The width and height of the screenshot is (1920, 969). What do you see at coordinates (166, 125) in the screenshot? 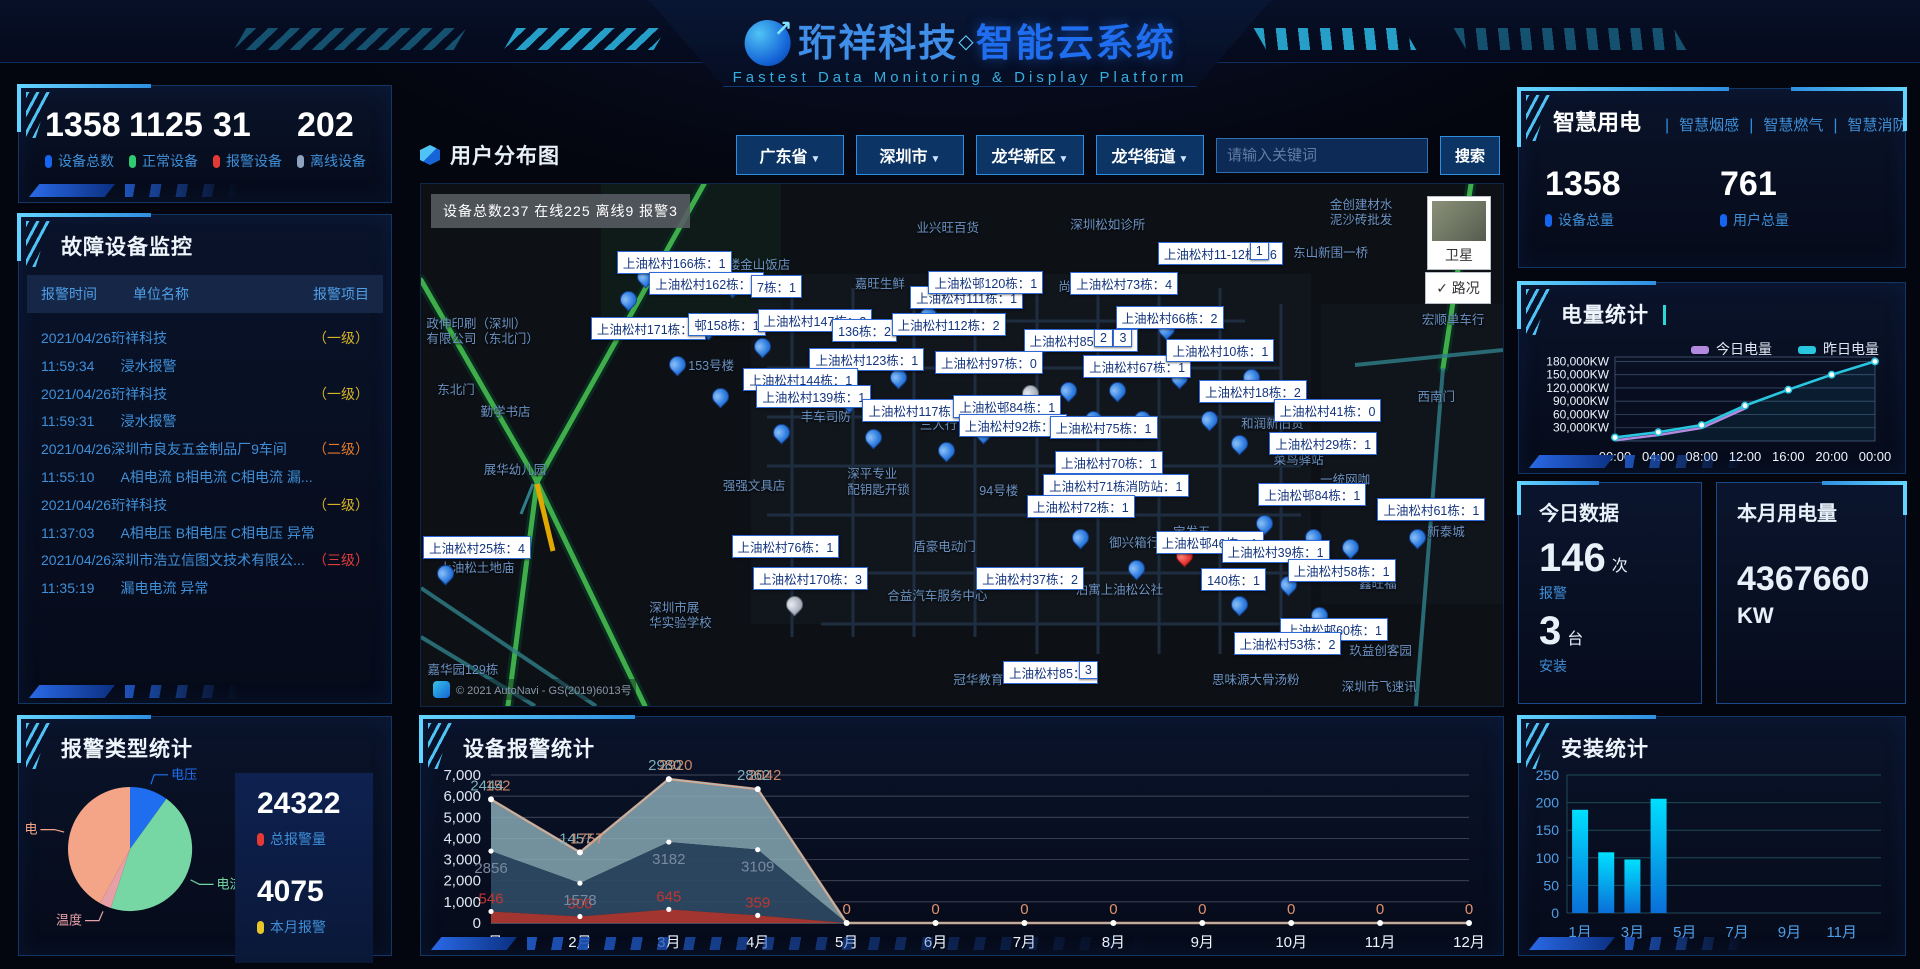
I see `stat-value: 1125` at bounding box center [166, 125].